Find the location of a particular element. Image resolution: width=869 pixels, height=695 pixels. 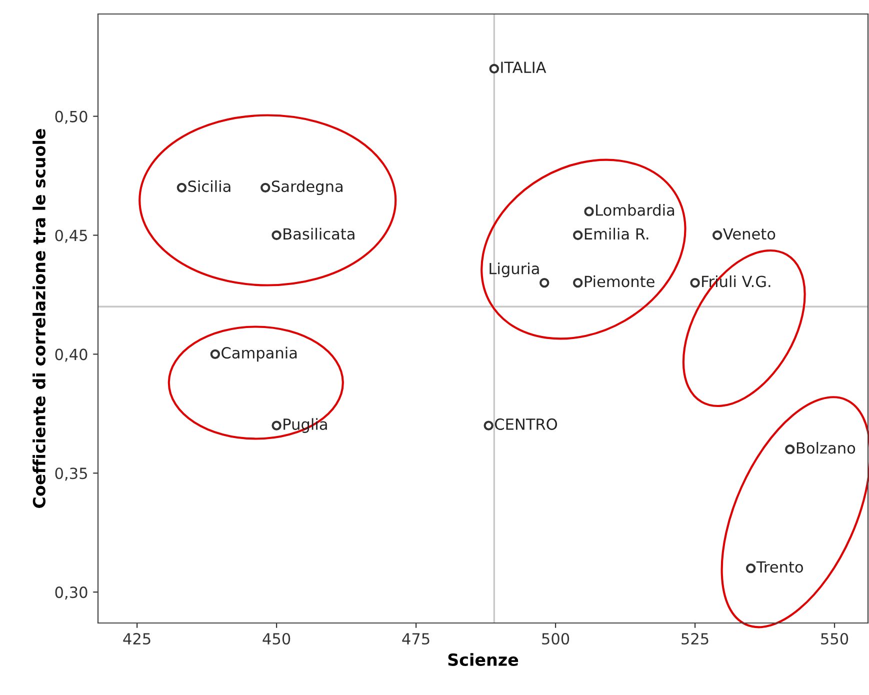

annotation: Sicilia is located at coordinates (209, 186).